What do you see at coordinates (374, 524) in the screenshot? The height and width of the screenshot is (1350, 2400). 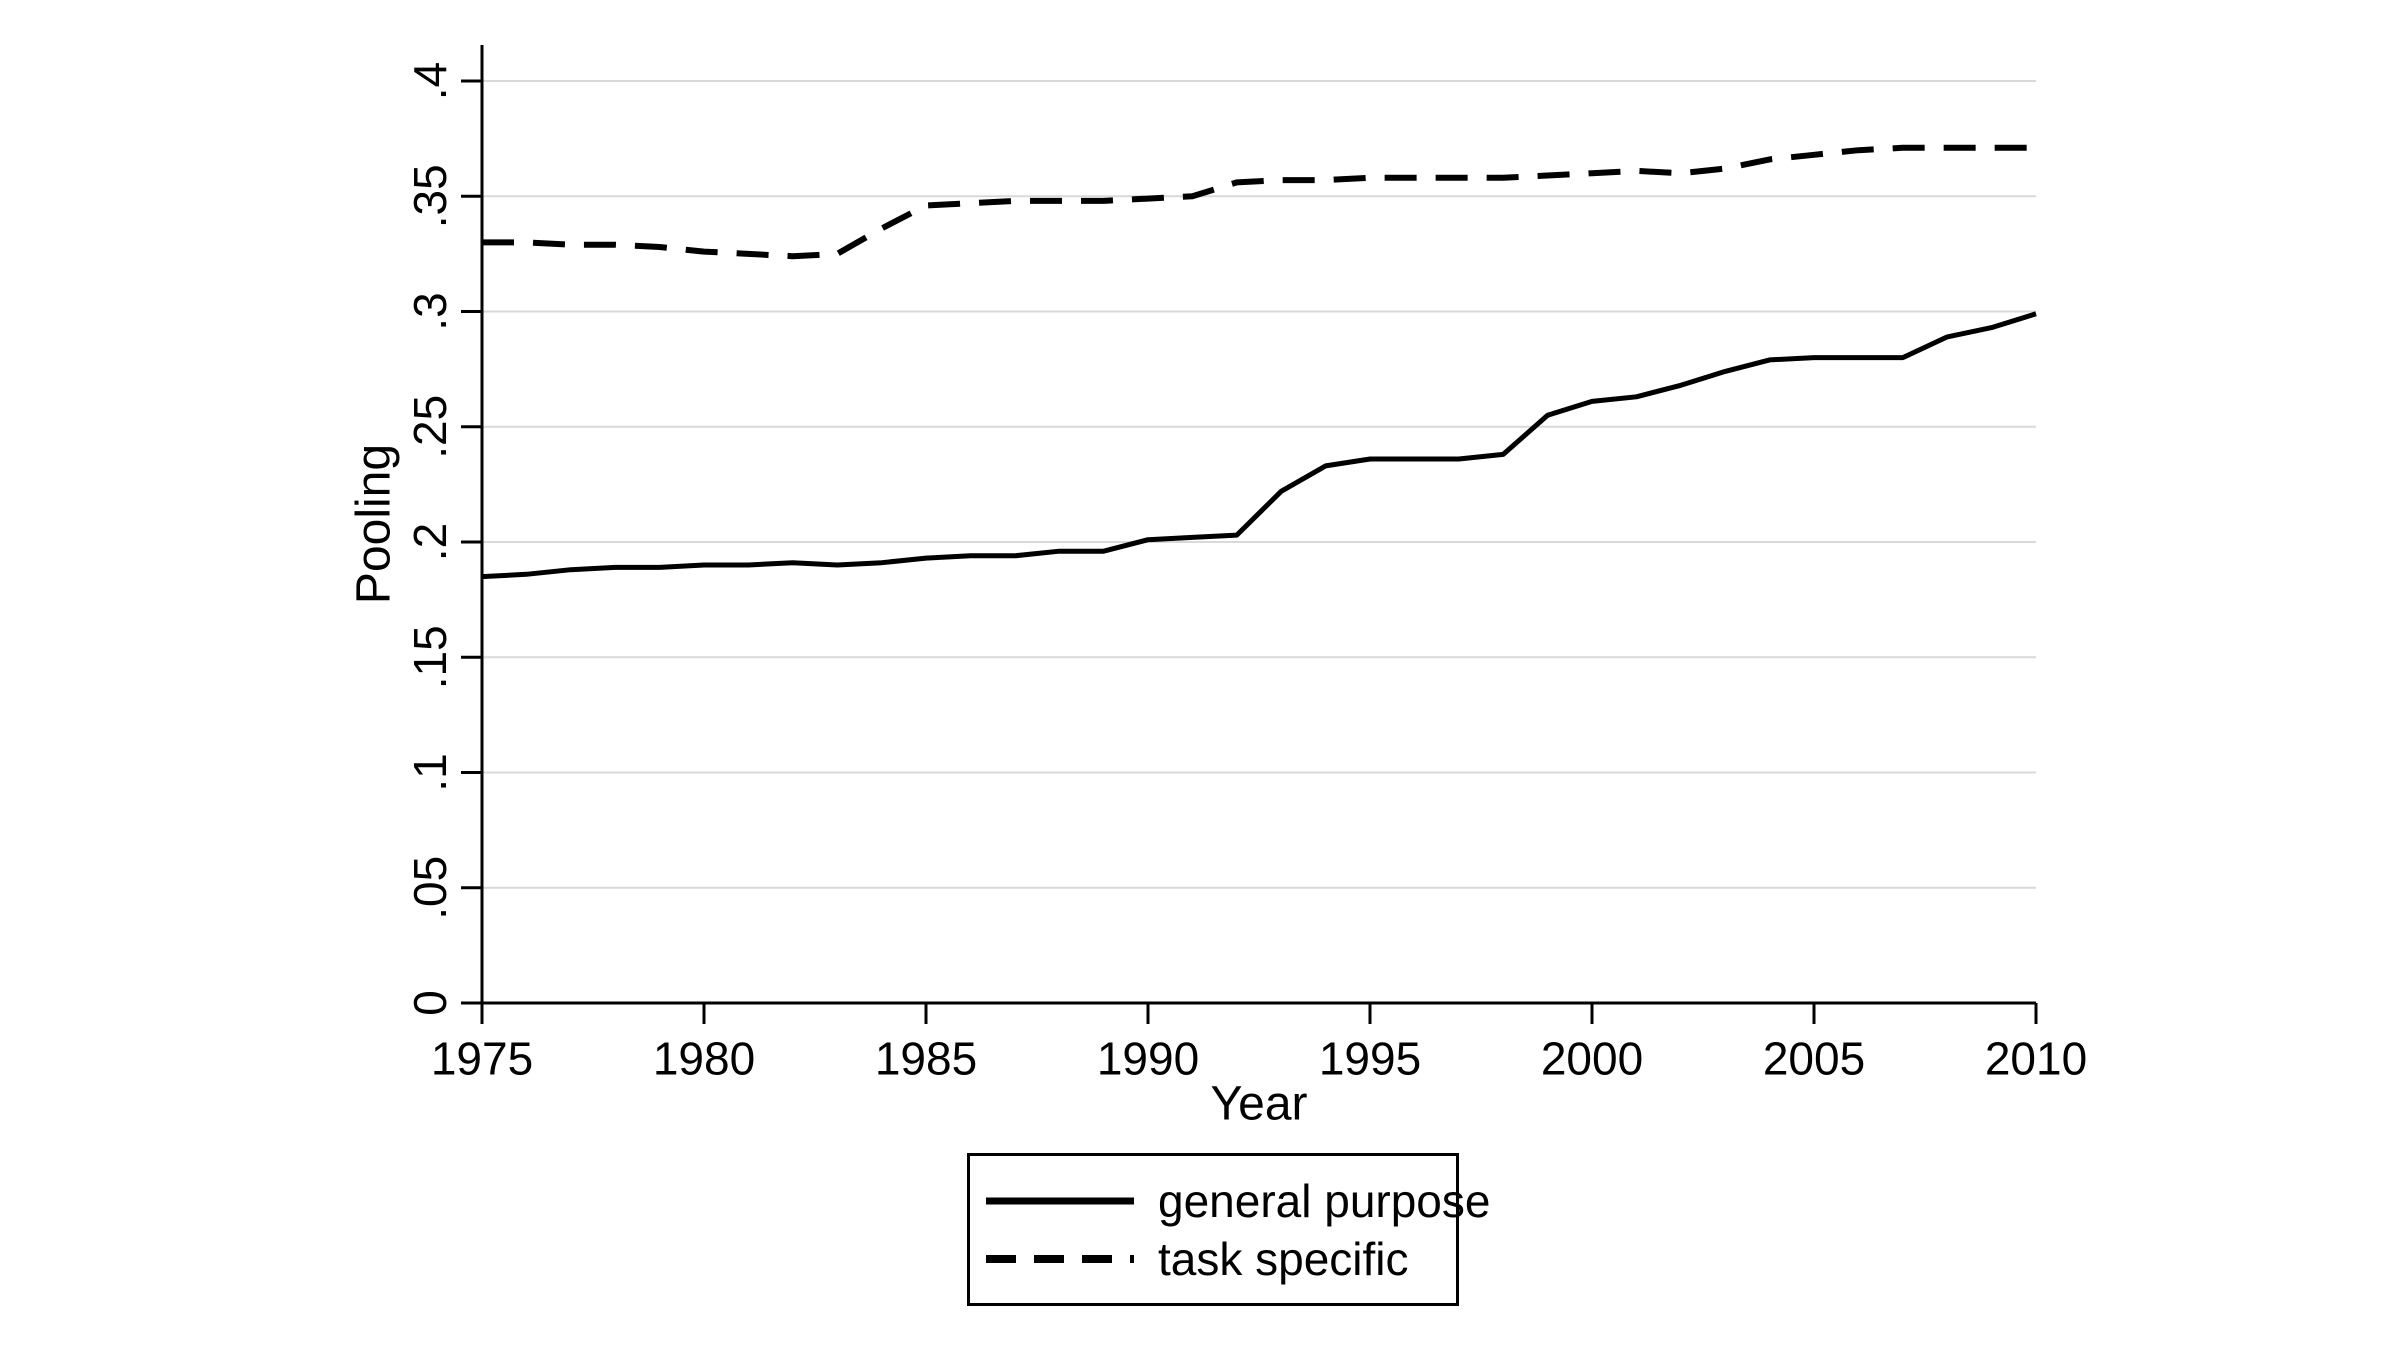 I see `y-axis-title: Pooling` at bounding box center [374, 524].